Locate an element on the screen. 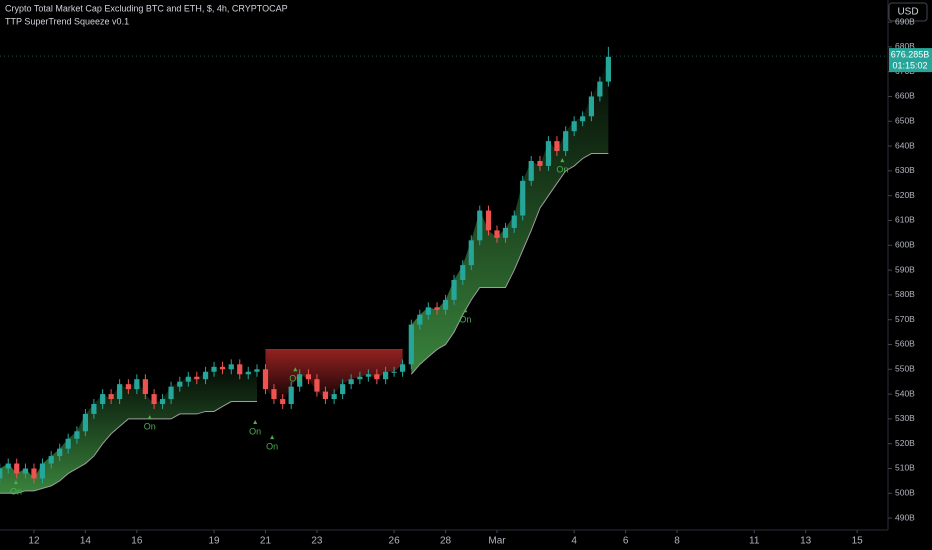 This screenshot has width=932, height=550. x-tick-label: 19 is located at coordinates (214, 541).